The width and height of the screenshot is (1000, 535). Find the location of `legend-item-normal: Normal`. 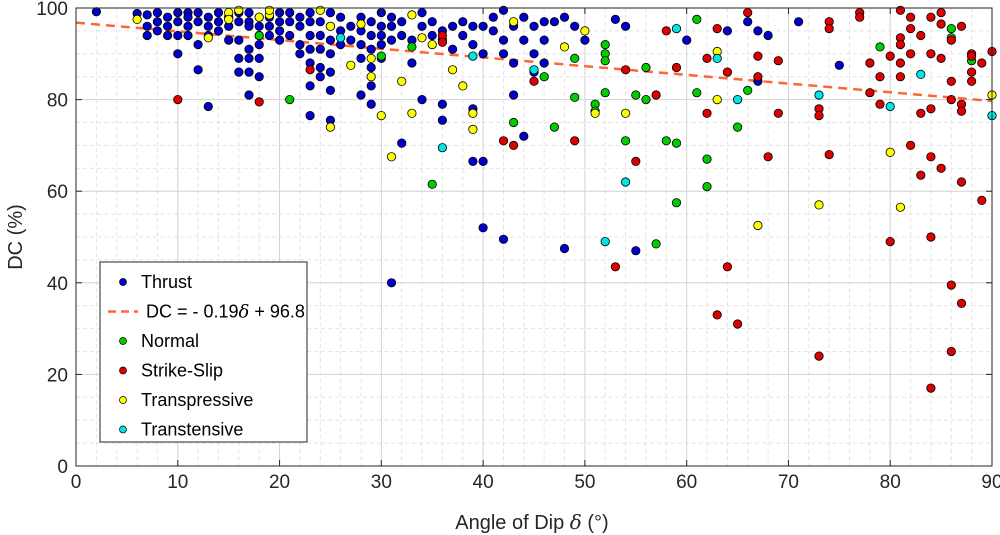

legend-item-normal: Normal is located at coordinates (159, 341).